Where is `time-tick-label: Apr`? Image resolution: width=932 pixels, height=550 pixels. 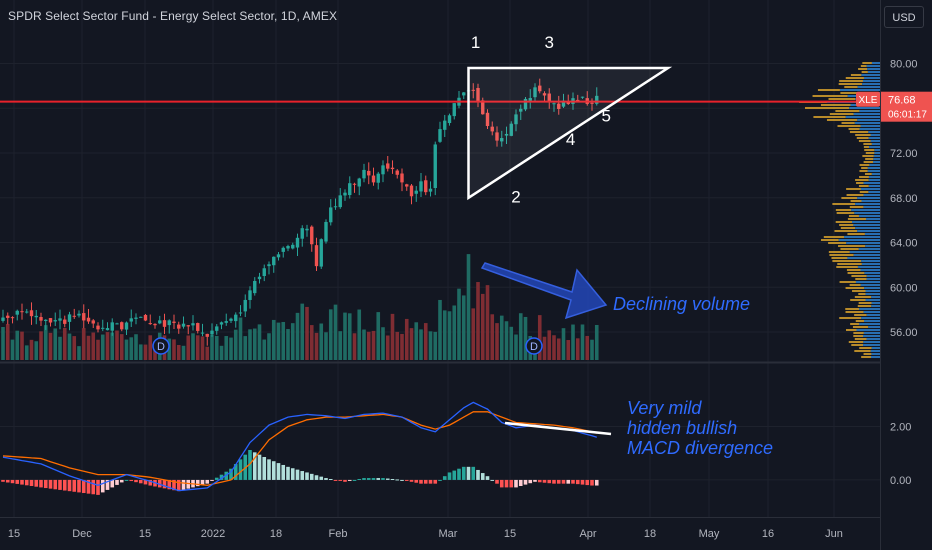 time-tick-label: Apr is located at coordinates (587, 534).